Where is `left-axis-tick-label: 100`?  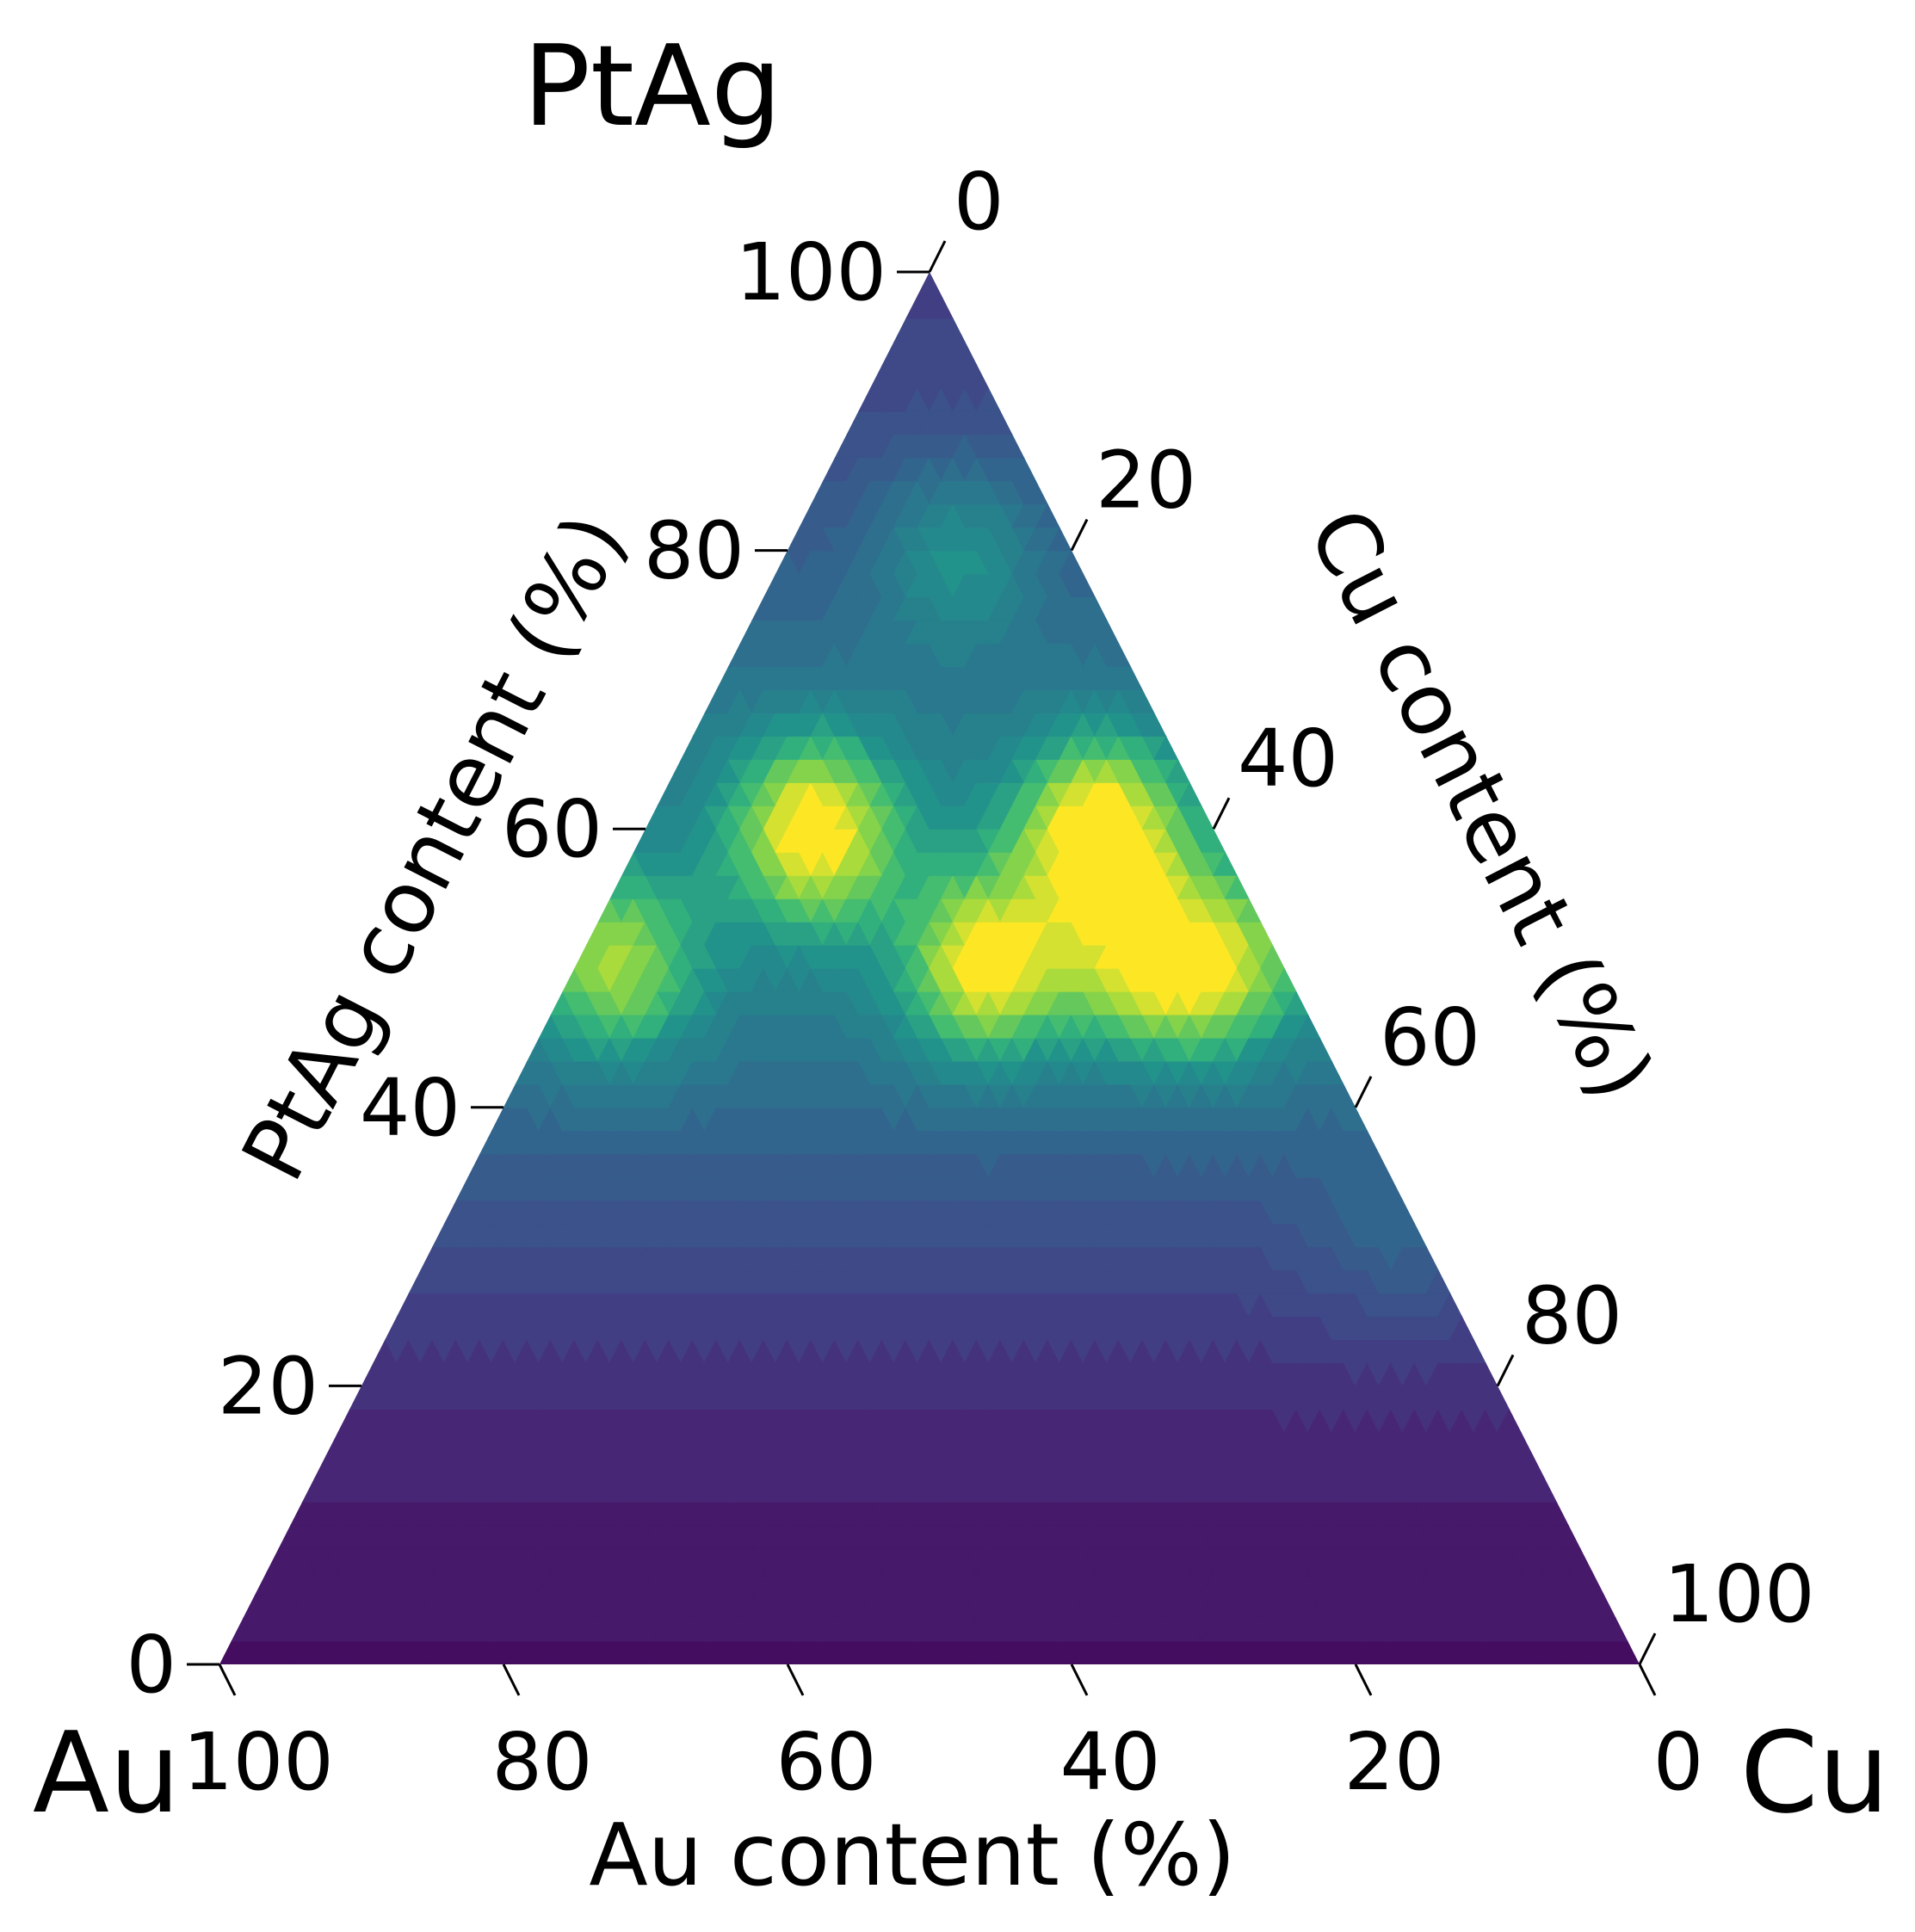 left-axis-tick-label: 100 is located at coordinates (810, 272).